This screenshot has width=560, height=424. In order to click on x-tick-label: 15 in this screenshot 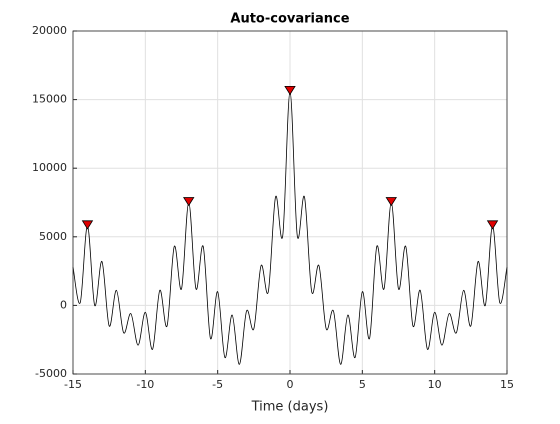, I will do `click(507, 384)`.